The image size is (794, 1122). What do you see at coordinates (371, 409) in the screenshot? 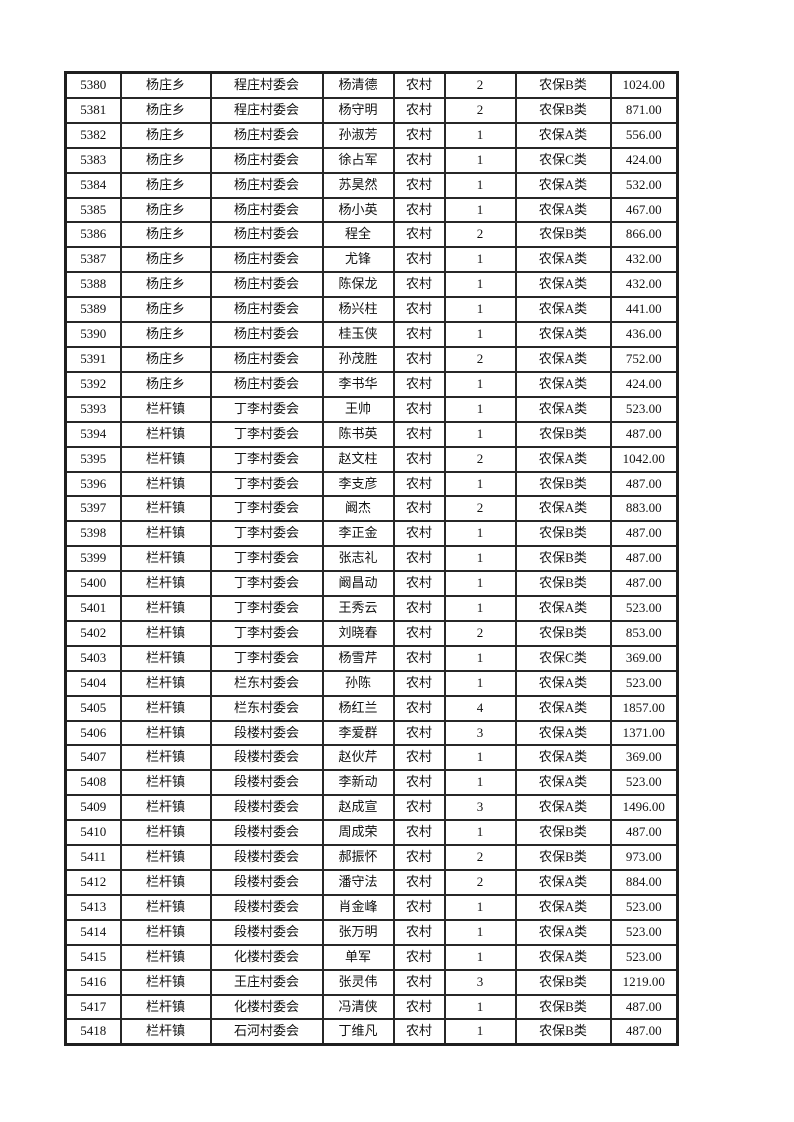
I see `table-row: 5393 栏杆镇 丁李村委会 王帅 农村 1 农保A类 523.00` at bounding box center [371, 409].